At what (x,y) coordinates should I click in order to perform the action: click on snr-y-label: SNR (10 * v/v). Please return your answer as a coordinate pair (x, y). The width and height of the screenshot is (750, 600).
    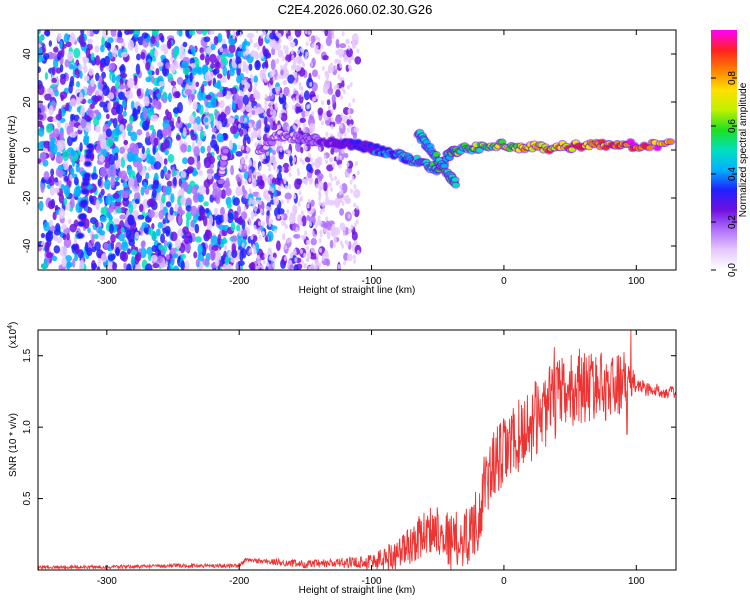
    Looking at the image, I should click on (13, 445).